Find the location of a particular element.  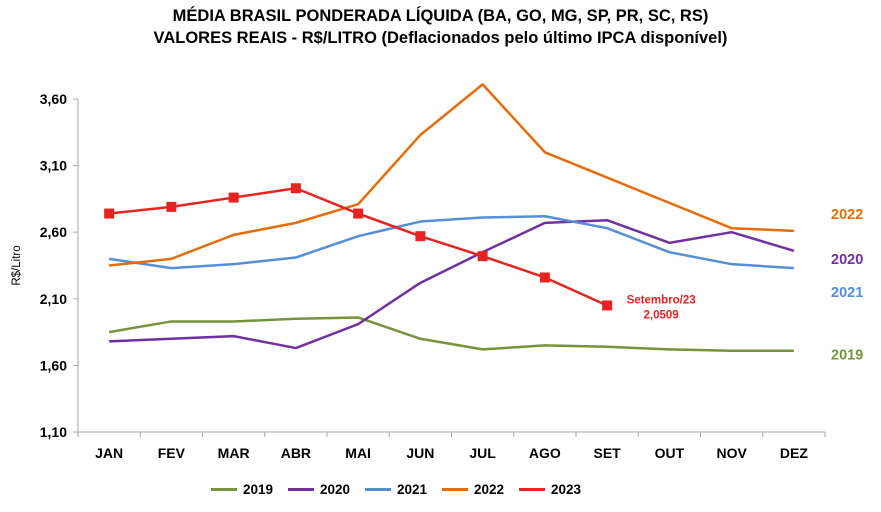

x-tick-label: NOV is located at coordinates (731, 453).